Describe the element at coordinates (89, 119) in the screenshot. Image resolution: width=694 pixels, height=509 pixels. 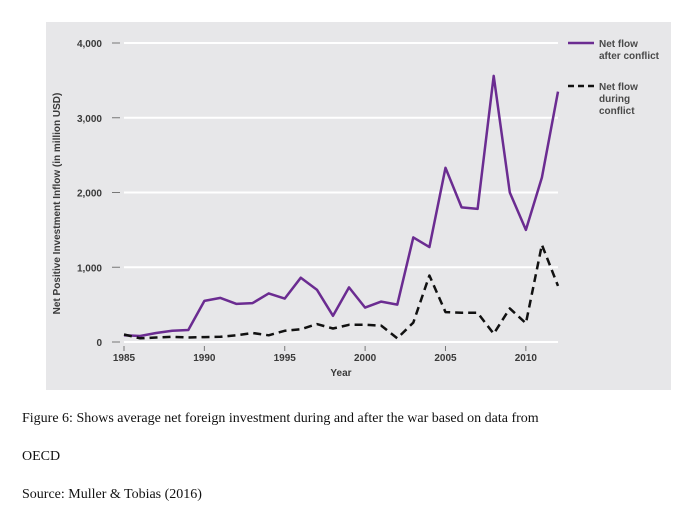
I see `y-tick-label: 3,000` at that location.